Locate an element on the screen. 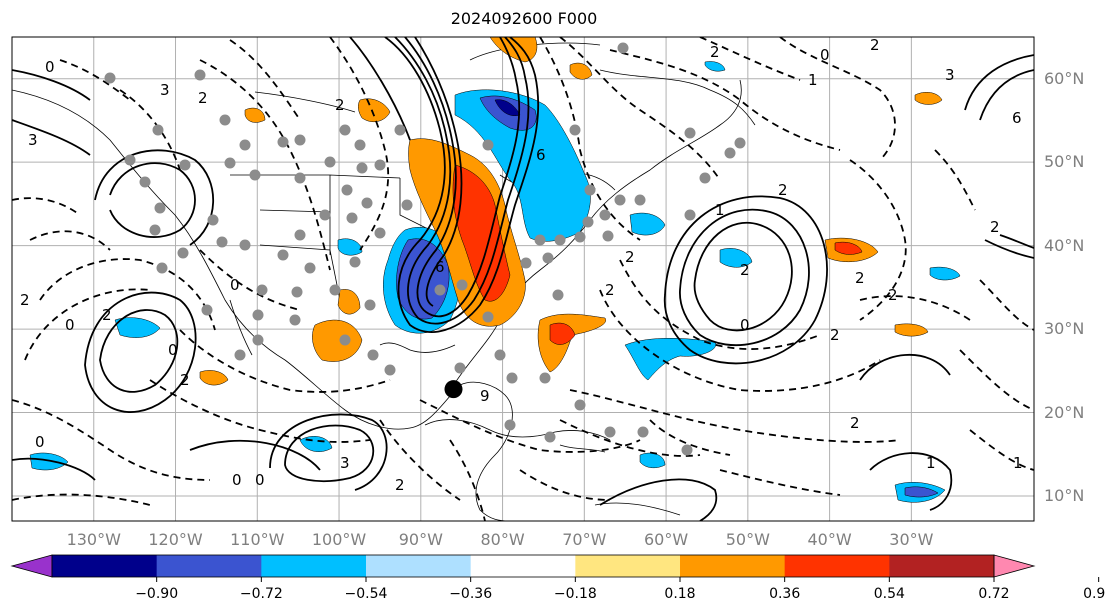  colorbar-tick-label: 0.36 is located at coordinates (785, 594).